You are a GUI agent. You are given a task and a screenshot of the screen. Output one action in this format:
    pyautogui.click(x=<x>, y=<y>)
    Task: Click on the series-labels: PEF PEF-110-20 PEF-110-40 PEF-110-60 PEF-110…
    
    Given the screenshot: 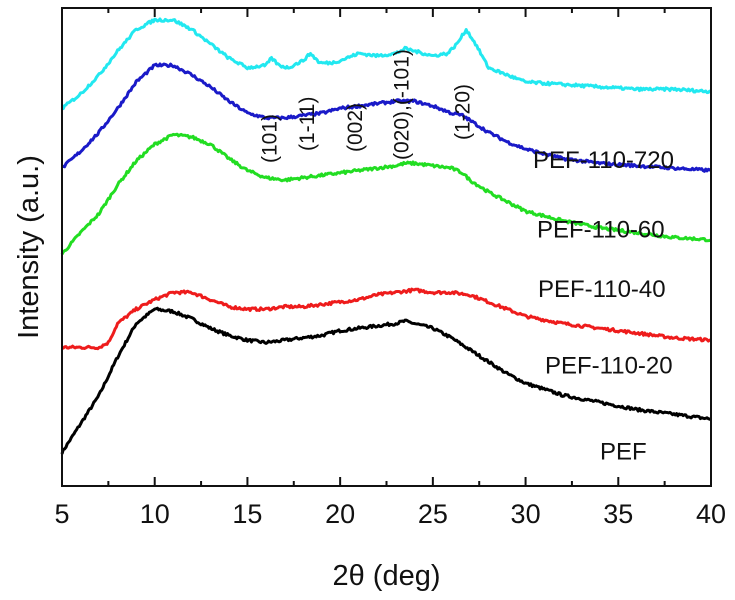 What is the action you would take?
    pyautogui.click(x=603, y=306)
    